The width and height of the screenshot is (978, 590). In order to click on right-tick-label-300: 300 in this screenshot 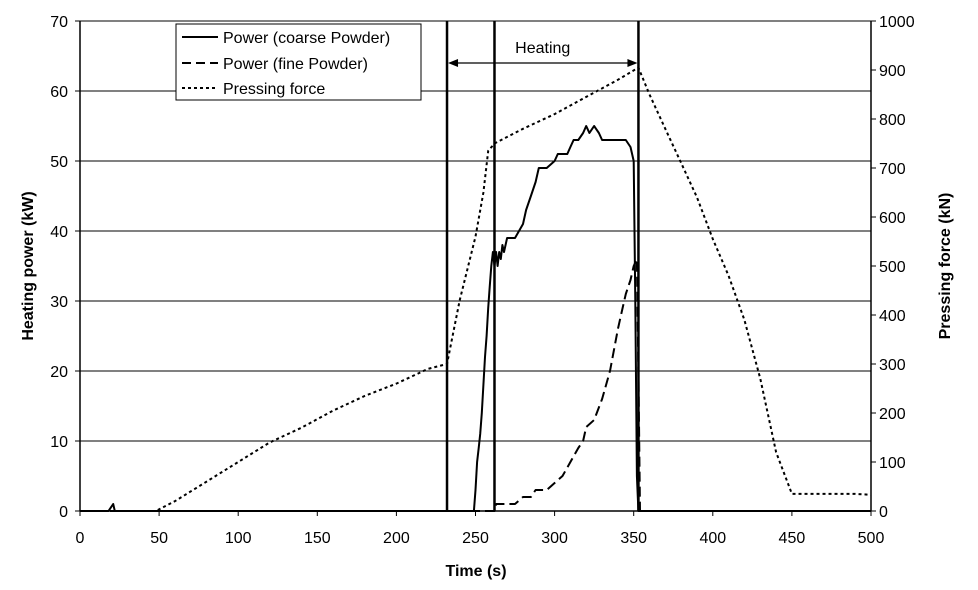, I will do `click(892, 365)`.